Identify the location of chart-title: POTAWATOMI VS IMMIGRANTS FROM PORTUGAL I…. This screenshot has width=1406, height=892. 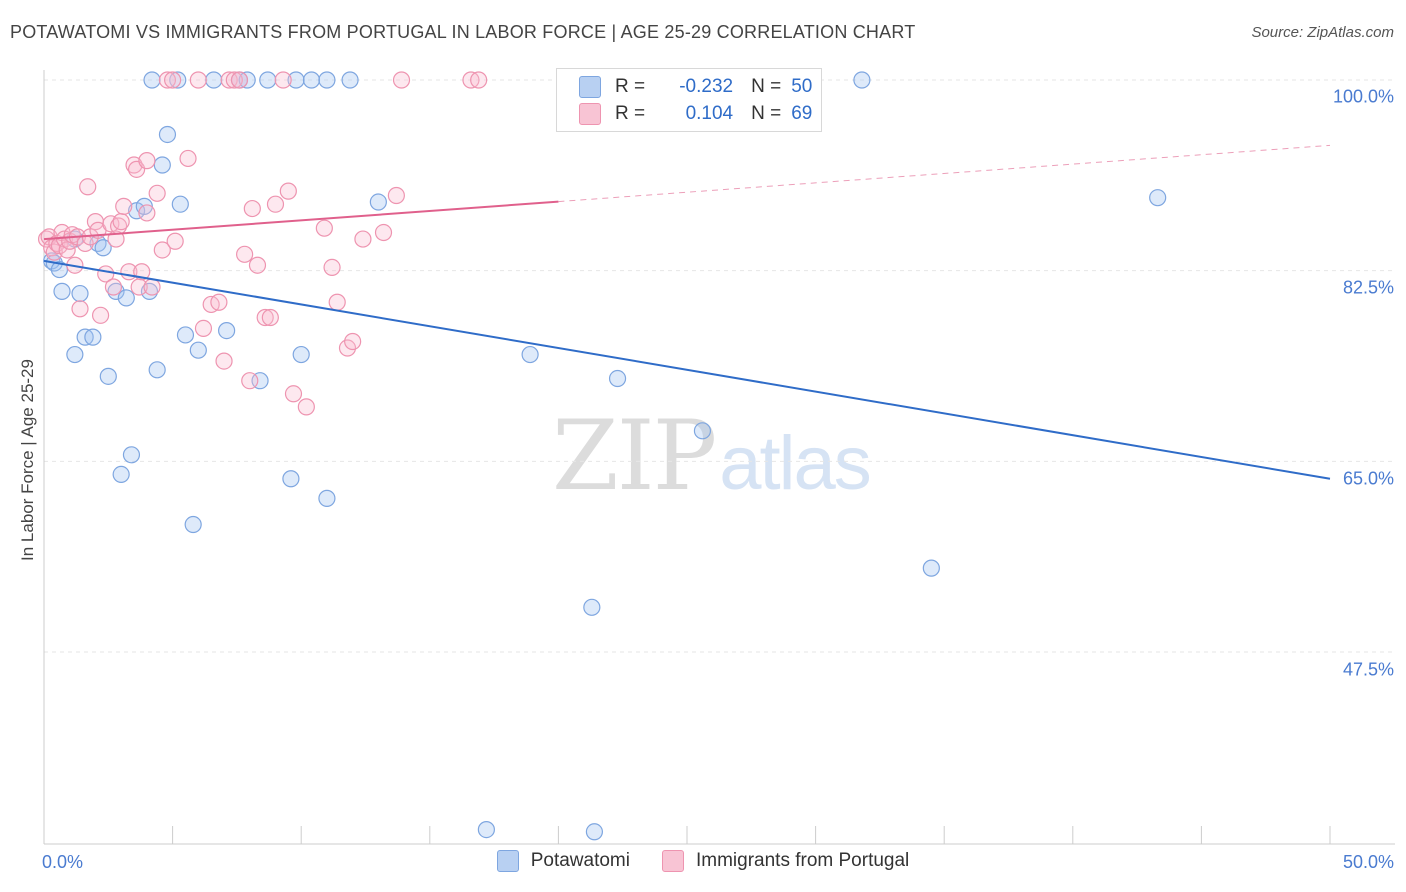
(463, 32).